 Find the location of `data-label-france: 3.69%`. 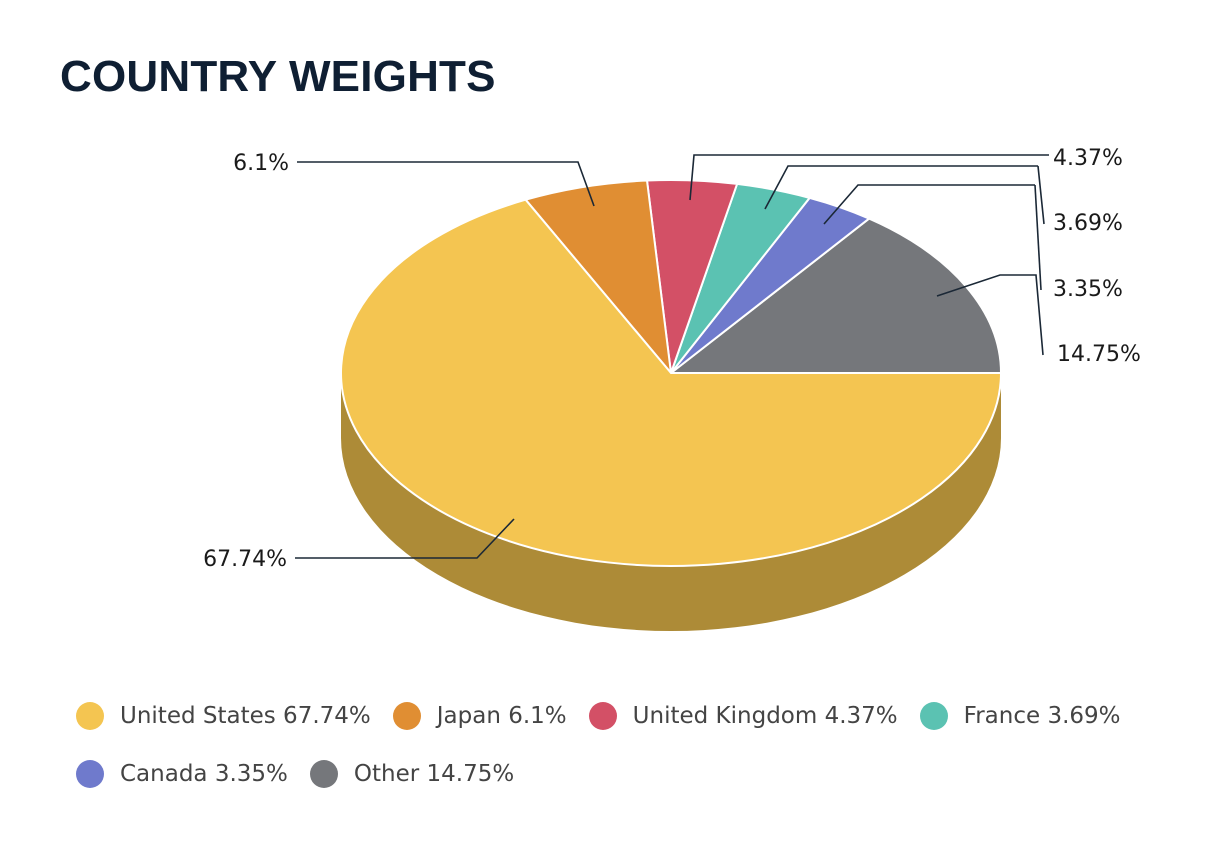

data-label-france: 3.69% is located at coordinates (1088, 223).